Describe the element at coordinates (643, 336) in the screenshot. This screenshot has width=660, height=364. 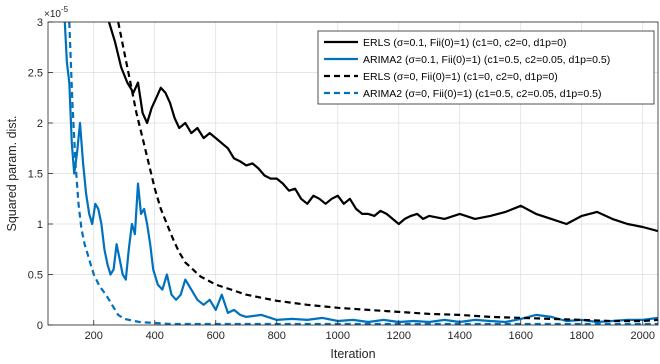
I see `x-tick-label: 2000` at that location.